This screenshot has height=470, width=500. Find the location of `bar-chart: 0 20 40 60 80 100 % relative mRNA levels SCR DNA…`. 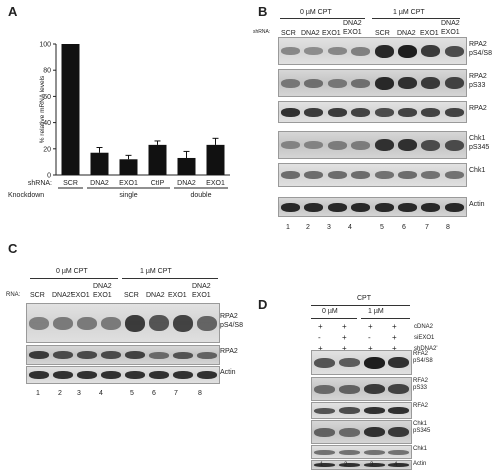

bar-chart: 0 20 40 60 80 100 % relative mRNA levels SCR DNA… is located at coordinates (119, 120).